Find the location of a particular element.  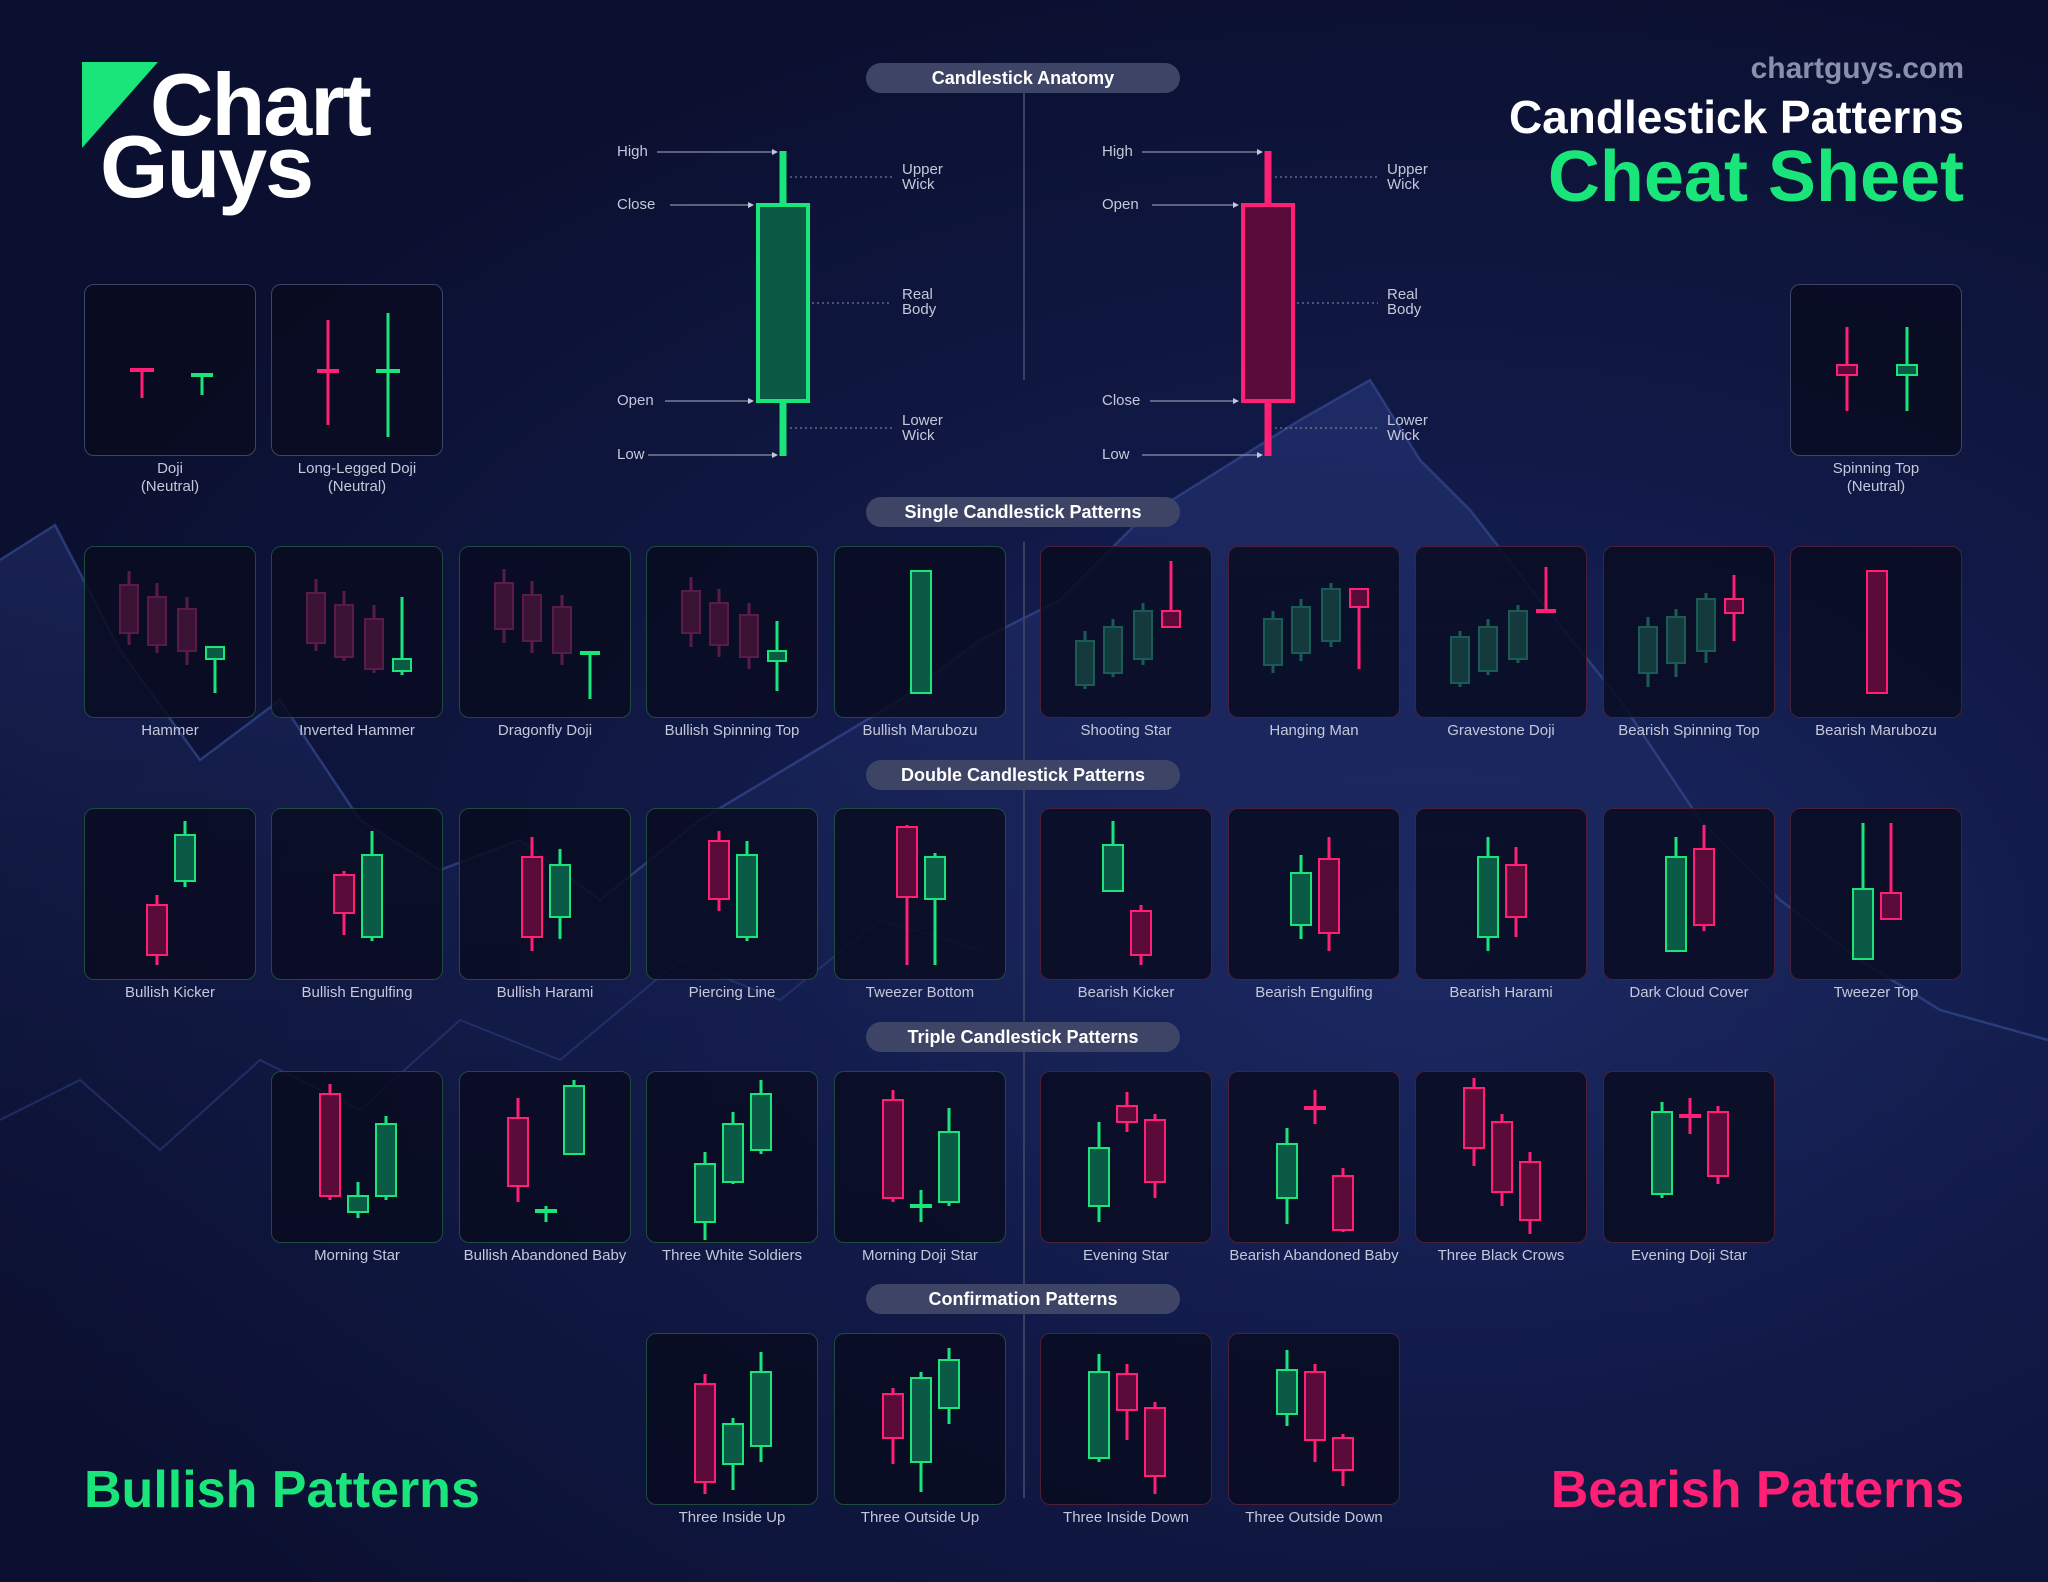

pattern-name: Bullish Harami is located at coordinates (545, 992).